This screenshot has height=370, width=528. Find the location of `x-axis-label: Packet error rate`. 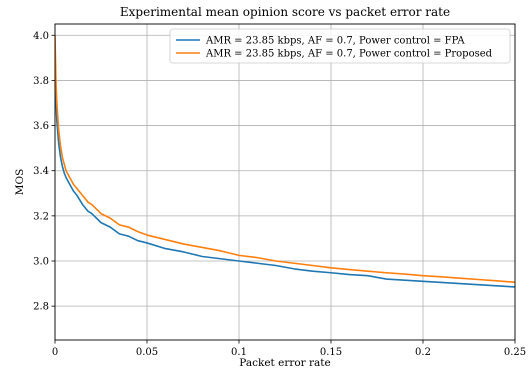

x-axis-label: Packet error rate is located at coordinates (285, 363).